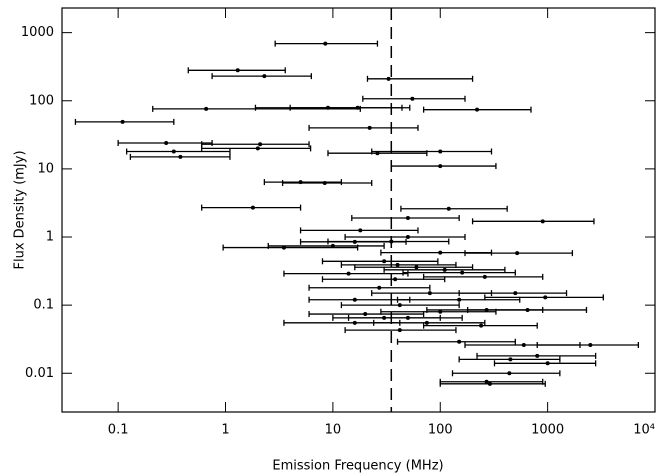 This screenshot has width=659, height=476. Describe the element at coordinates (37, 32) in the screenshot. I see `y-tick-label: 1000` at that location.